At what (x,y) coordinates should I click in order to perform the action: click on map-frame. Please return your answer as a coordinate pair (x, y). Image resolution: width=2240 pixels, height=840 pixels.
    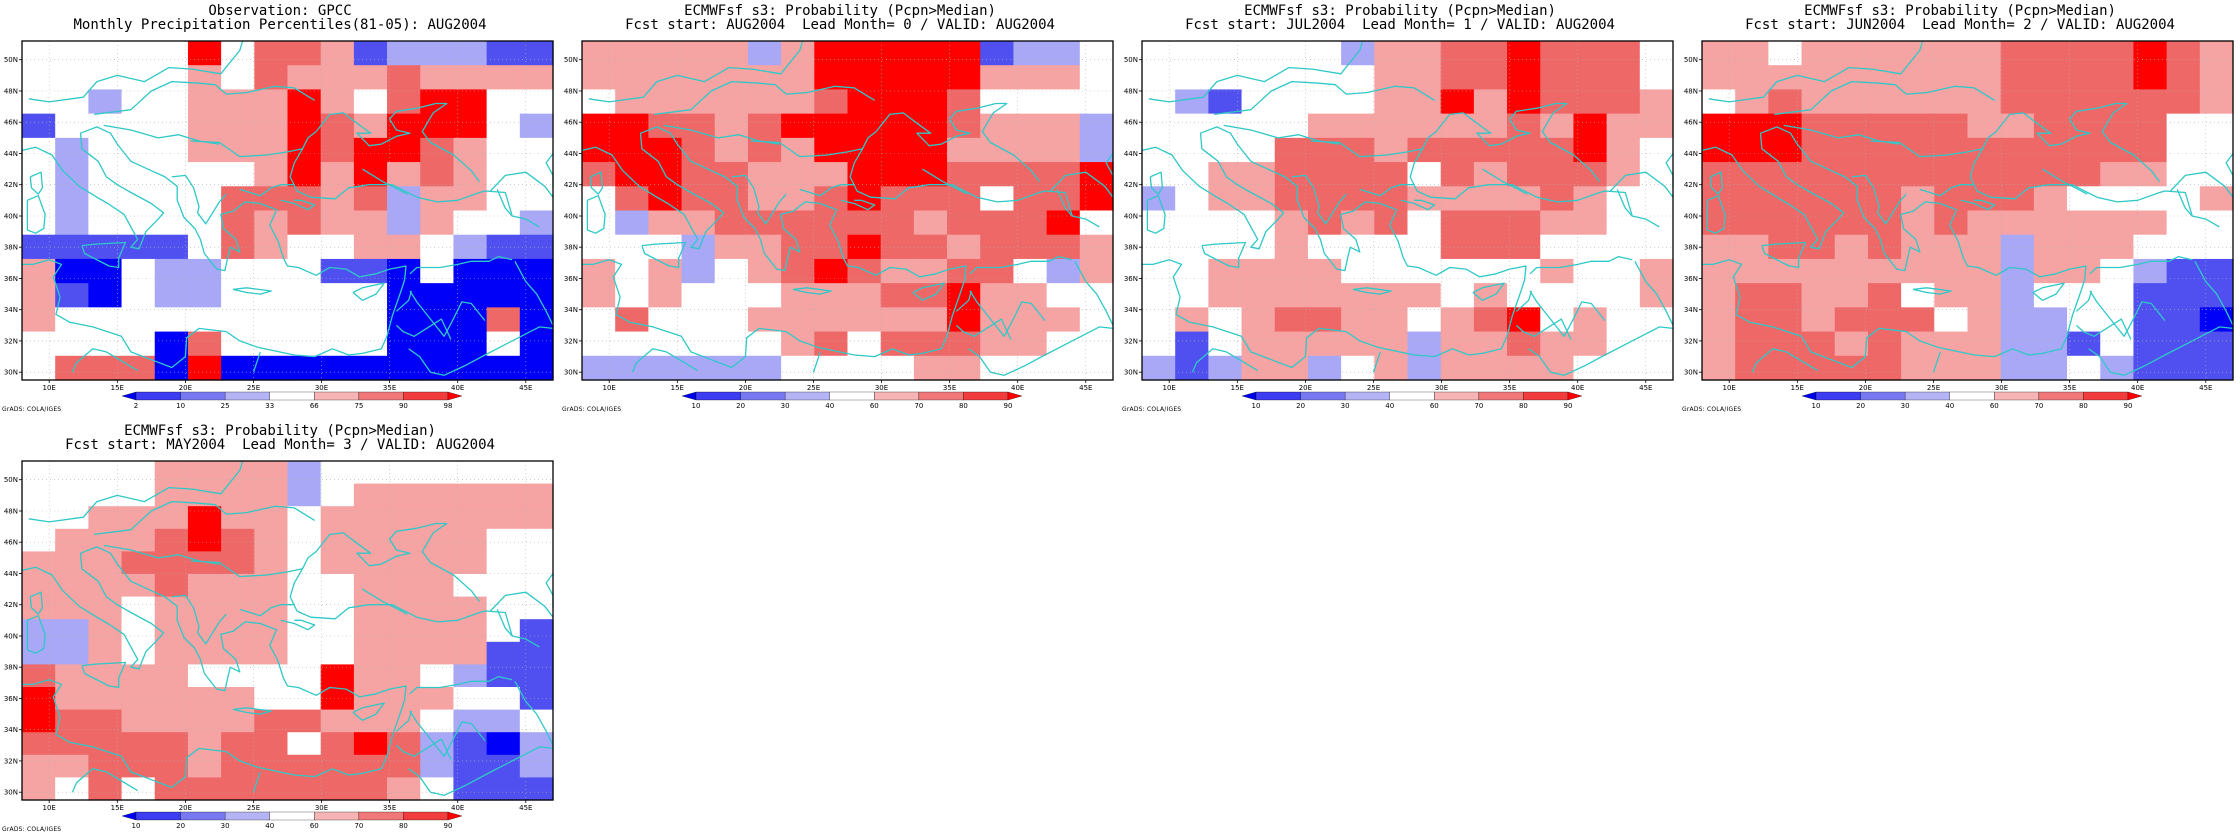
    Looking at the image, I should click on (287, 210).